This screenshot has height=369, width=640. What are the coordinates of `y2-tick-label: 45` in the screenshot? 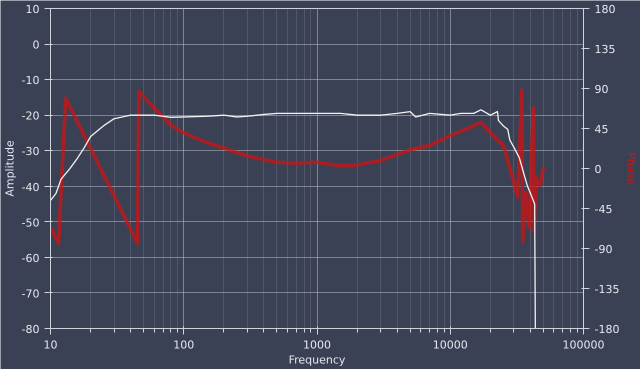 It's located at (601, 129).